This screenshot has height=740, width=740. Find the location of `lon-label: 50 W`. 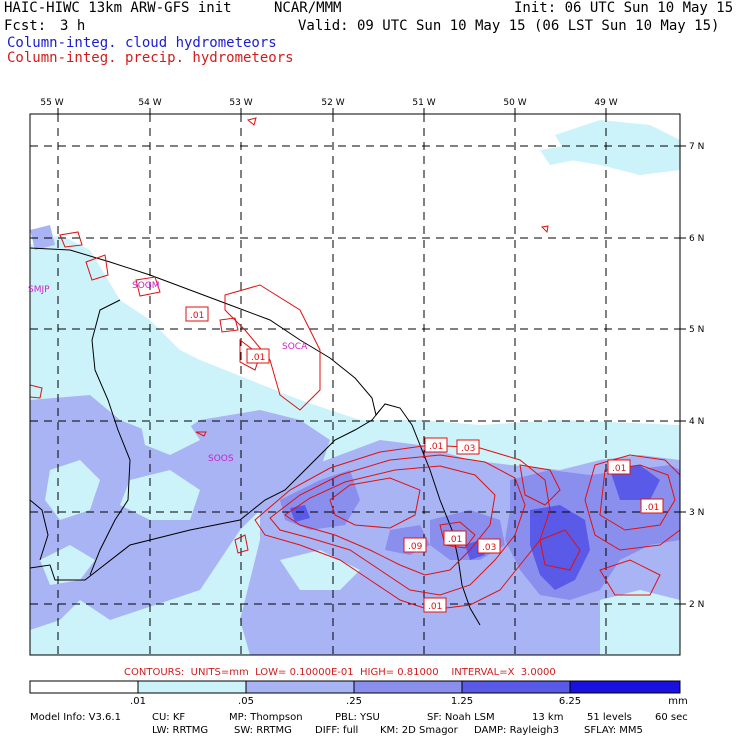

lon-label: 50 W is located at coordinates (514, 103).